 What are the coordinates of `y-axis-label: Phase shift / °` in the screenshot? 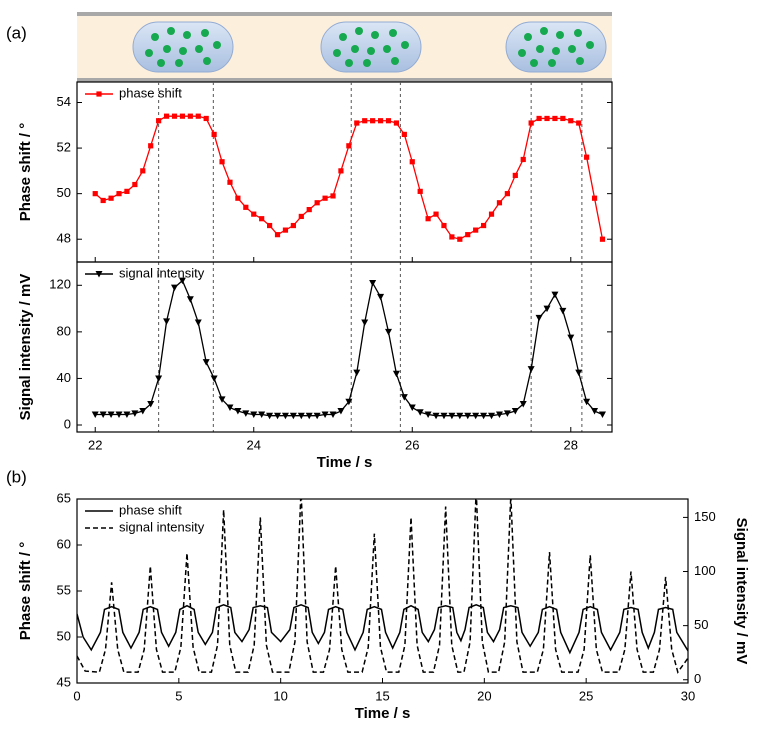 It's located at (25, 591).